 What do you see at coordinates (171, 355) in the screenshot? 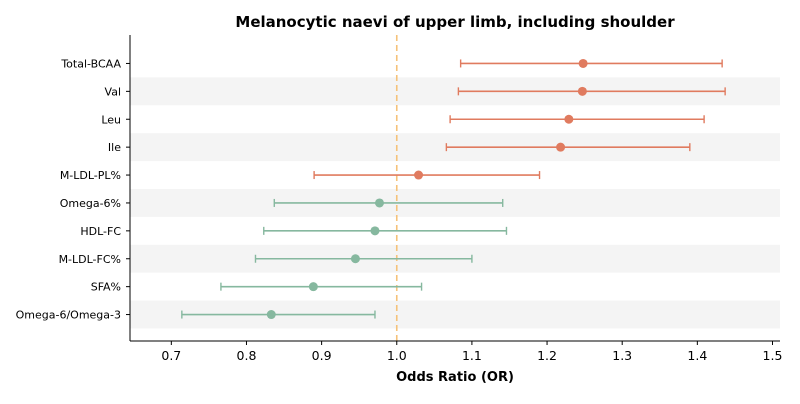
I see `x-tick-label: 0.7` at bounding box center [171, 355].